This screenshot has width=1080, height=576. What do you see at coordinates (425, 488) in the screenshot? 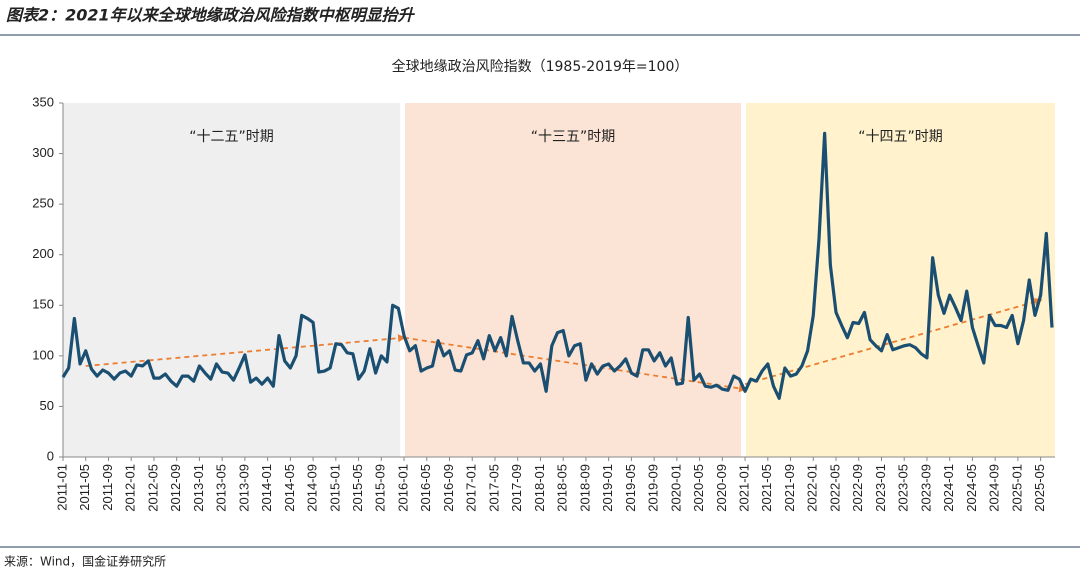
I see `x-tick-label: 2016-05` at bounding box center [425, 488].